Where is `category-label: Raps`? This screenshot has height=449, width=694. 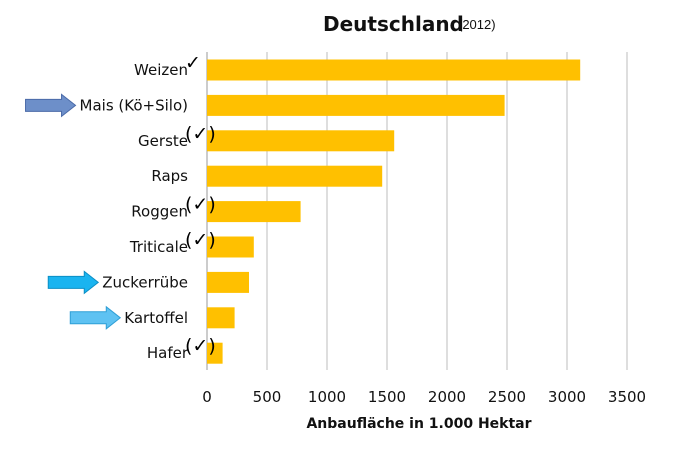
category-label: Raps is located at coordinates (169, 176).